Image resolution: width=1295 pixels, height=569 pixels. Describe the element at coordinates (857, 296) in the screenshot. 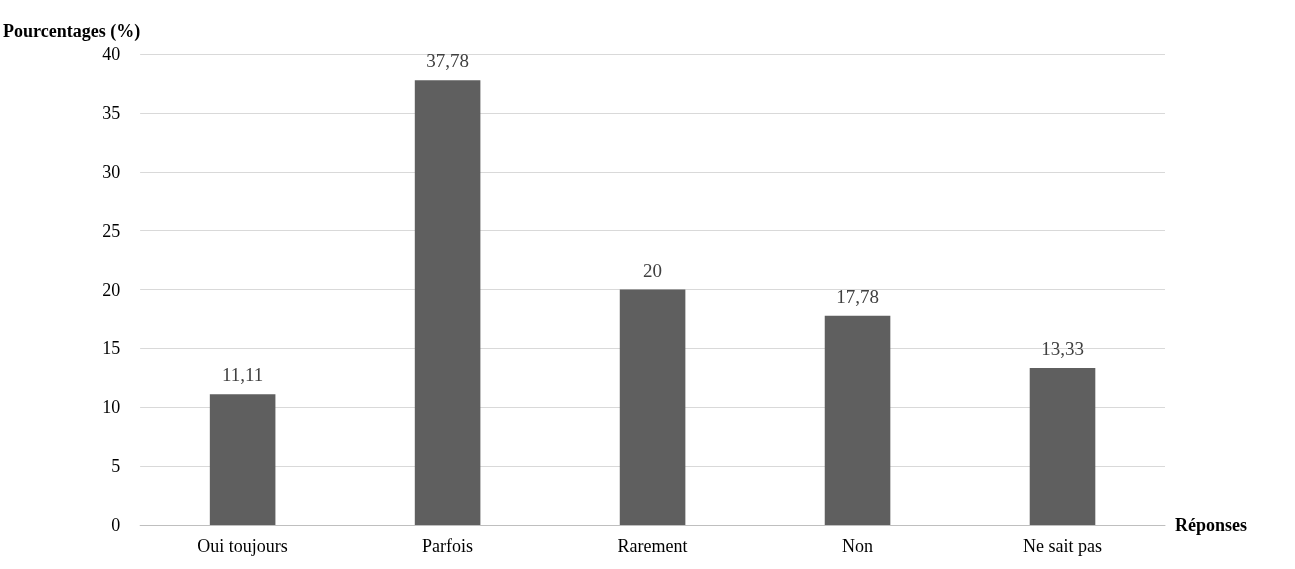

I see `data-label: 17,78` at that location.